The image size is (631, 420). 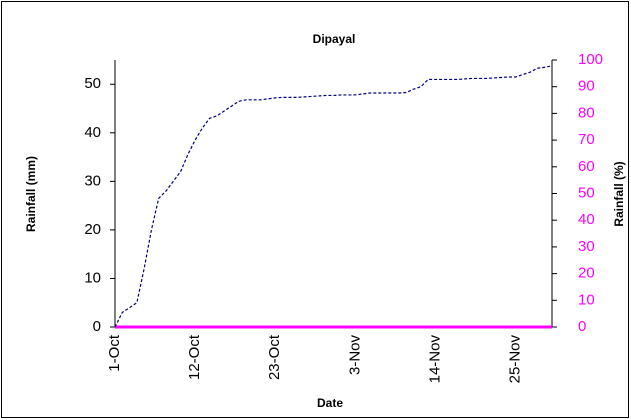 I want to click on y-tick-label: 0, so click(x=97, y=326).